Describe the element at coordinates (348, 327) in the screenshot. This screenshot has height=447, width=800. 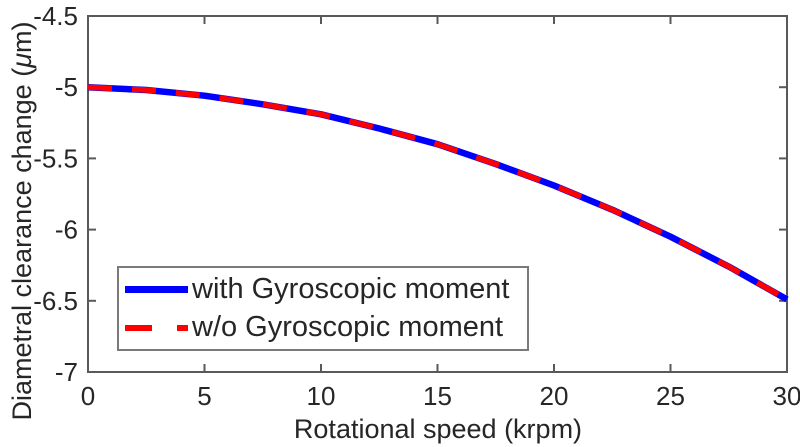
I see `legend-label-wo-gyro: w/o Gyroscopic moment` at that location.